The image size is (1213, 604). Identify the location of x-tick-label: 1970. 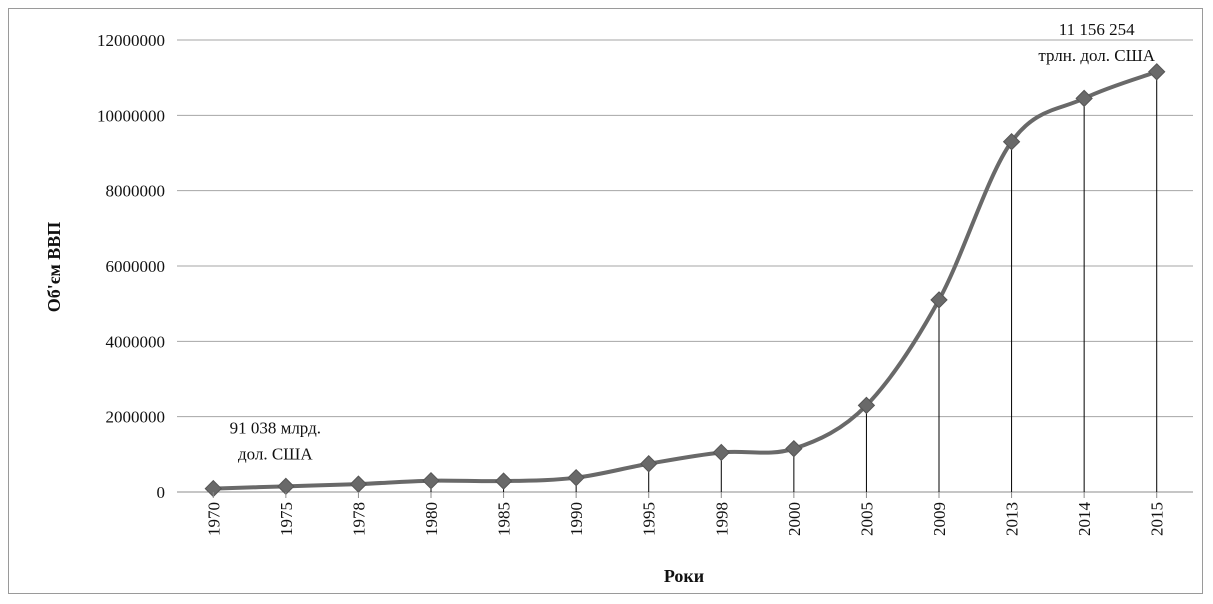
(213, 519).